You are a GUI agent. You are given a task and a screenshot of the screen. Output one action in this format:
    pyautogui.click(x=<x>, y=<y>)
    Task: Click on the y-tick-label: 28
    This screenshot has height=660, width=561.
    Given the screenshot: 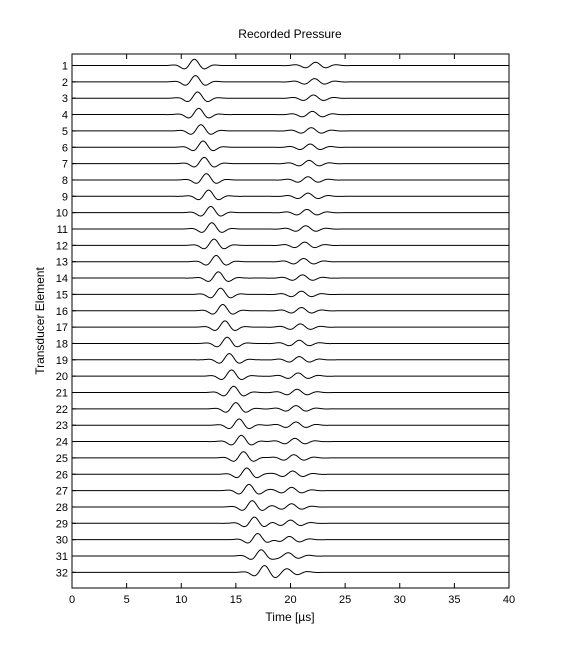 What is the action you would take?
    pyautogui.click(x=62, y=508)
    